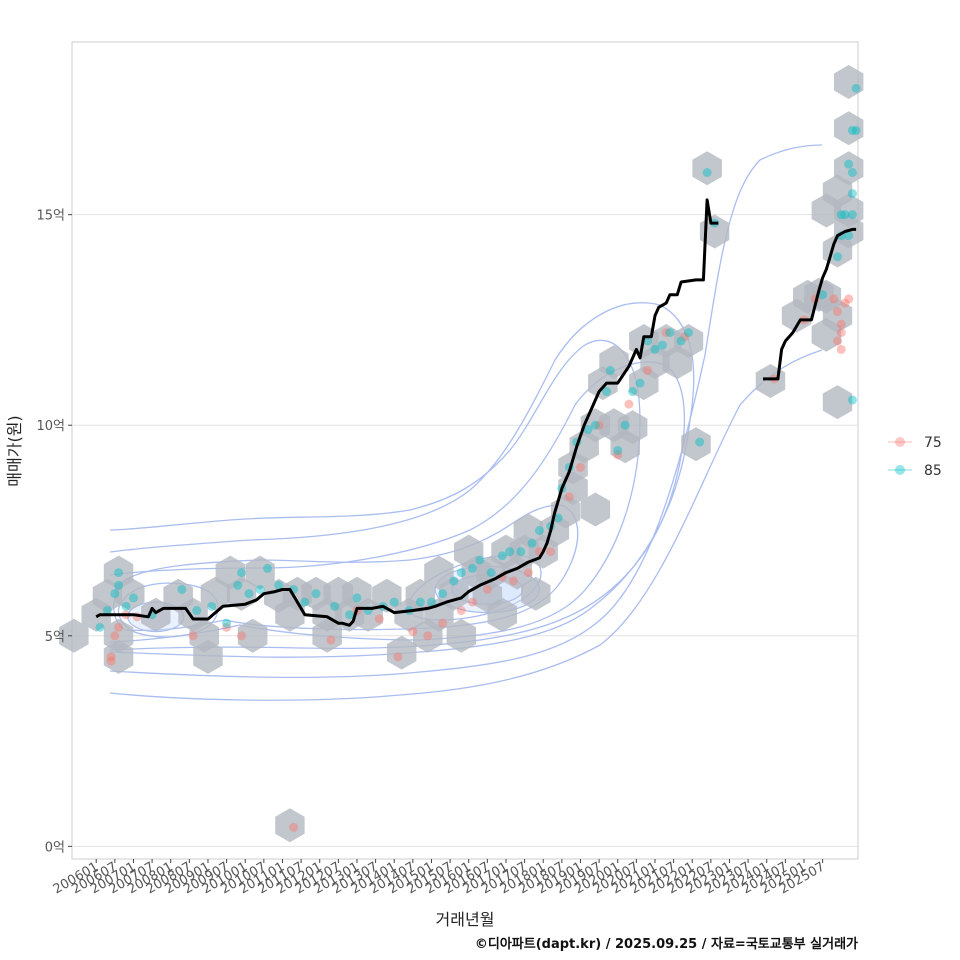 Image resolution: width=960 pixels, height=960 pixels. I want to click on trend-line, so click(810, 304).